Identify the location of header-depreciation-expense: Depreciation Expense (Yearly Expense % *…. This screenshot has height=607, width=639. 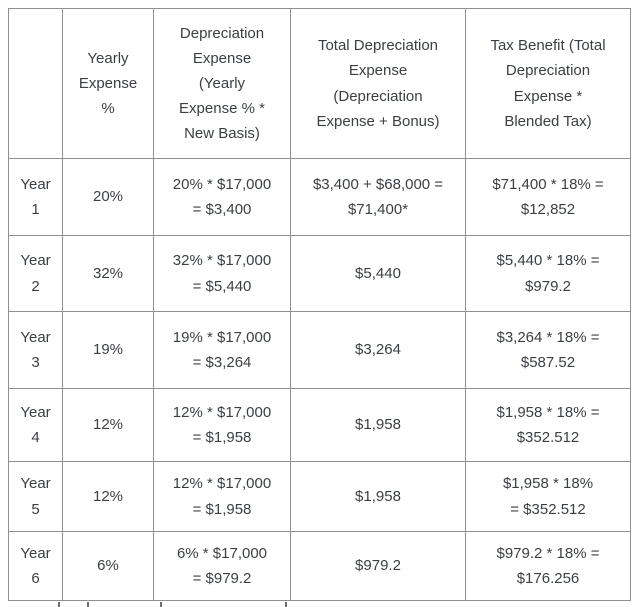
(222, 83).